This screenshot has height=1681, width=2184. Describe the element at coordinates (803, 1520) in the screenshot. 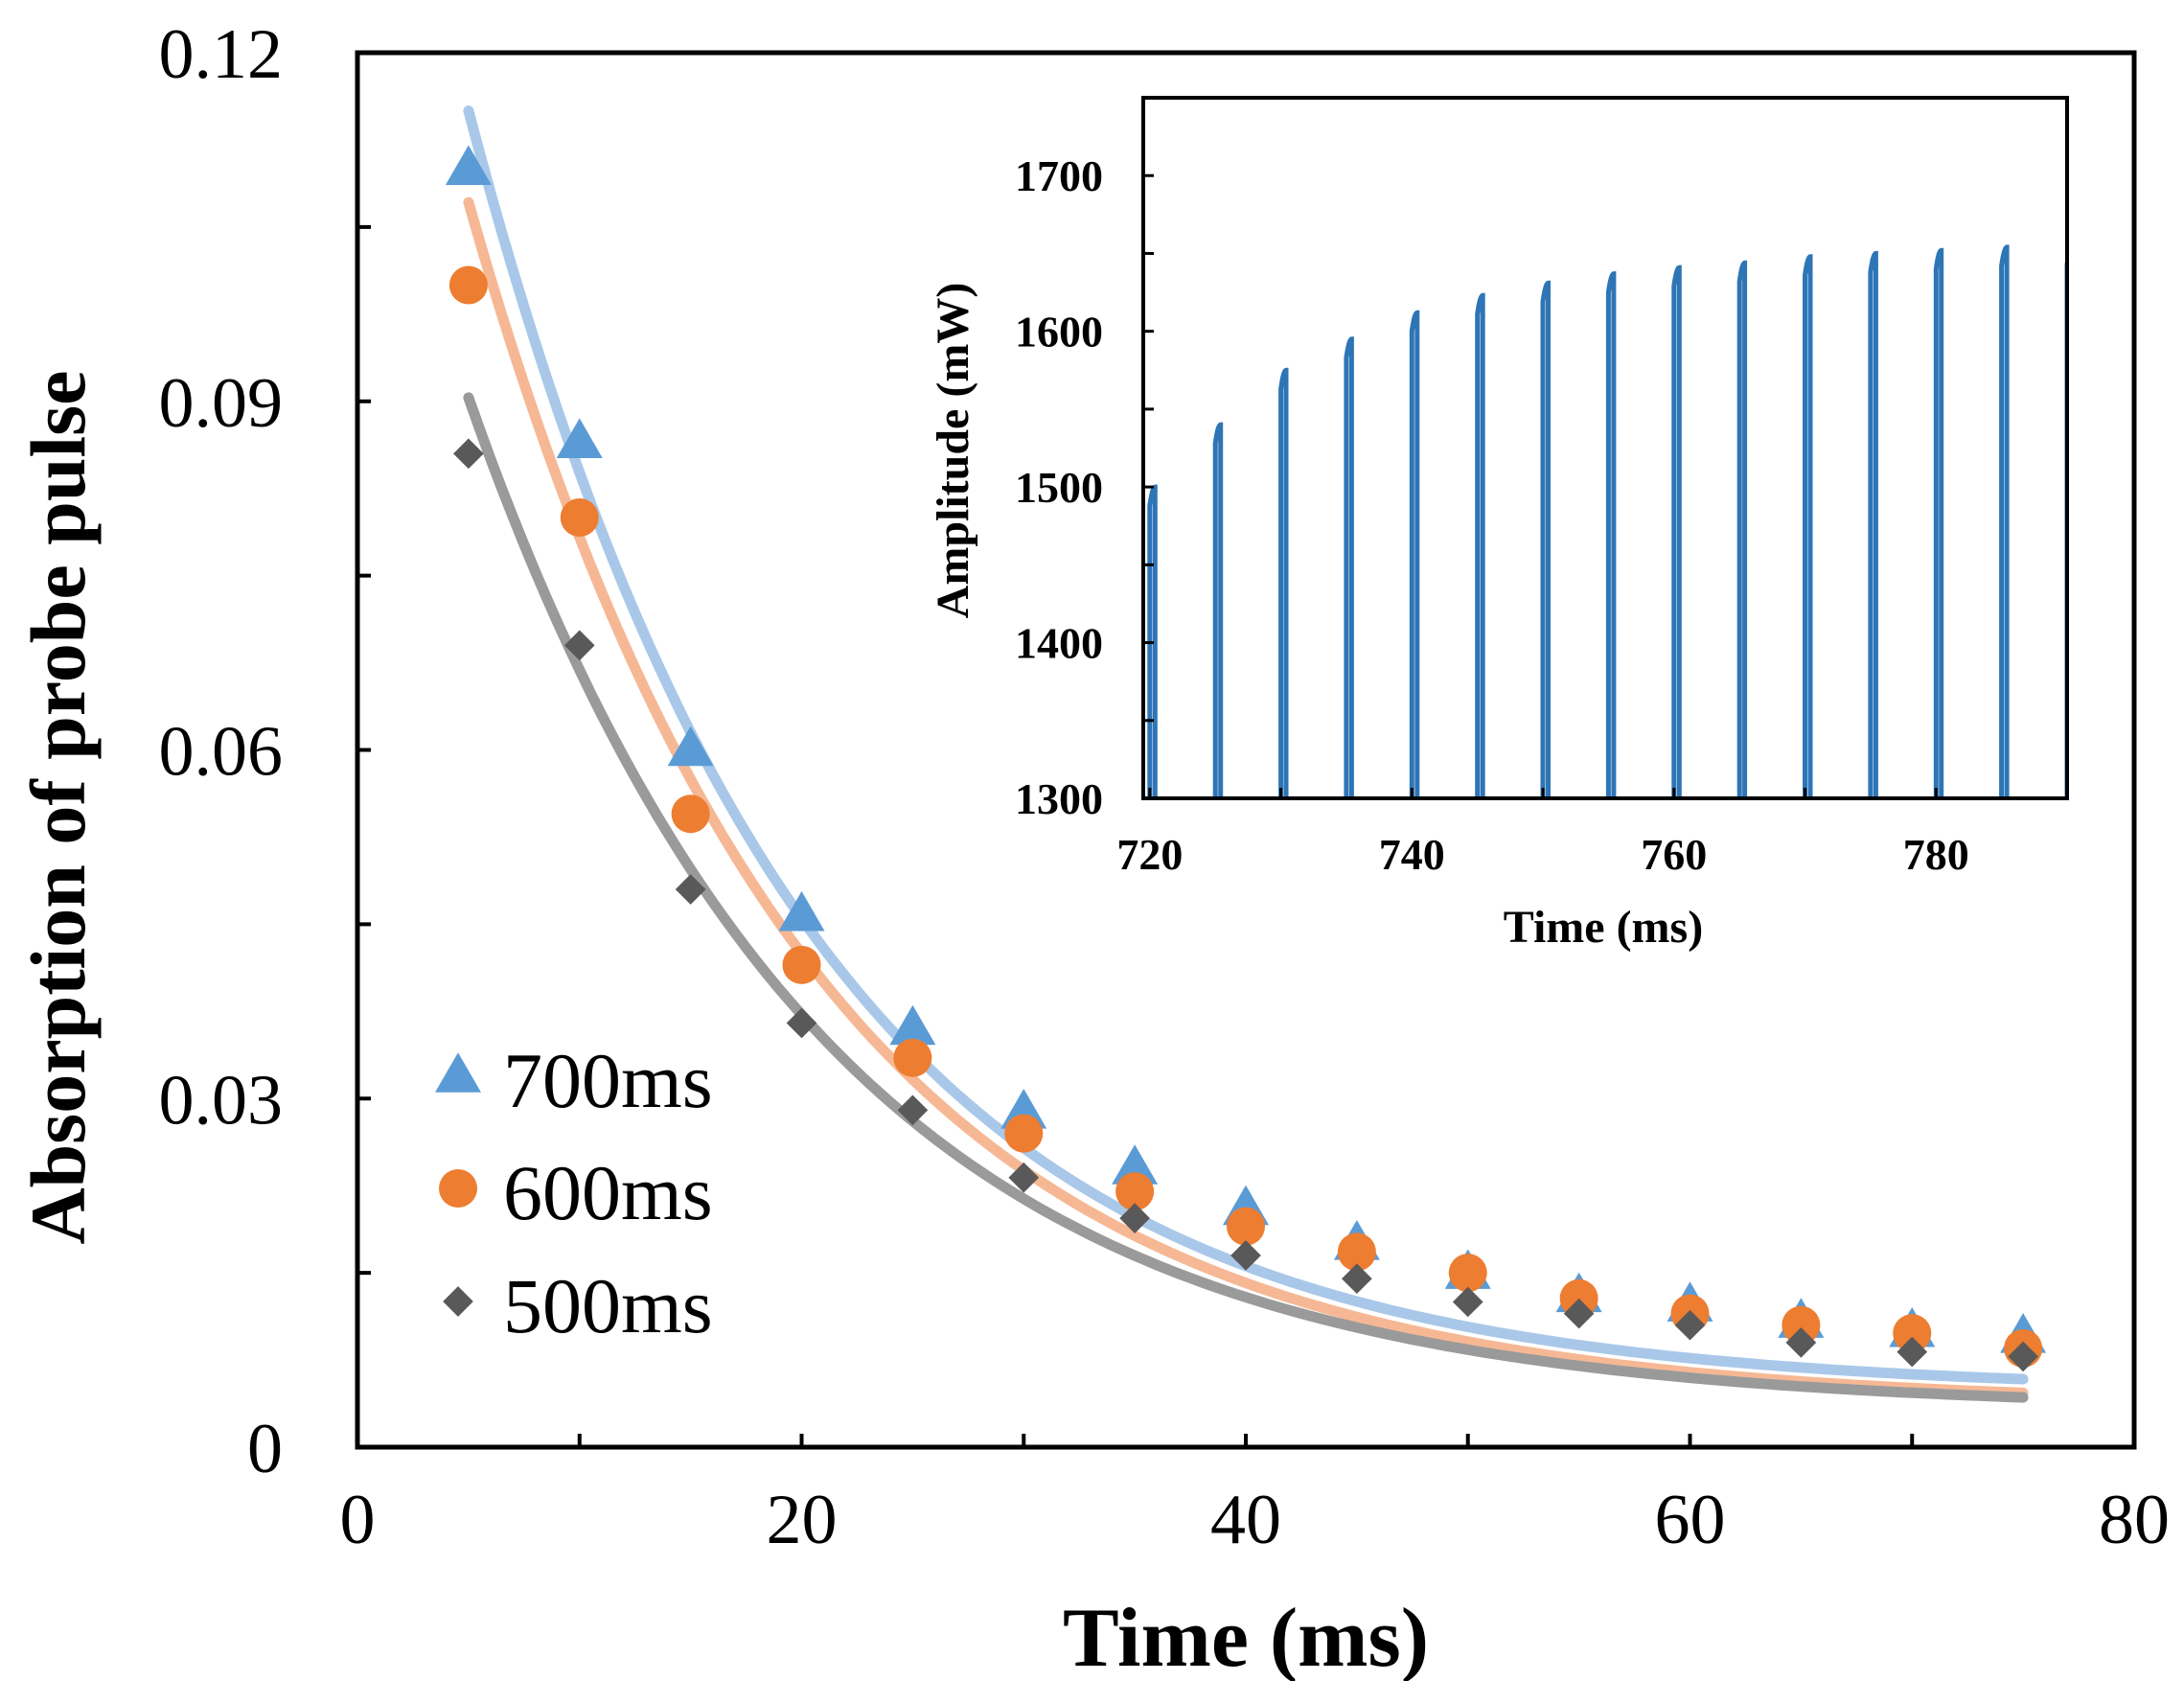

I see `x-tick-label: 20` at that location.